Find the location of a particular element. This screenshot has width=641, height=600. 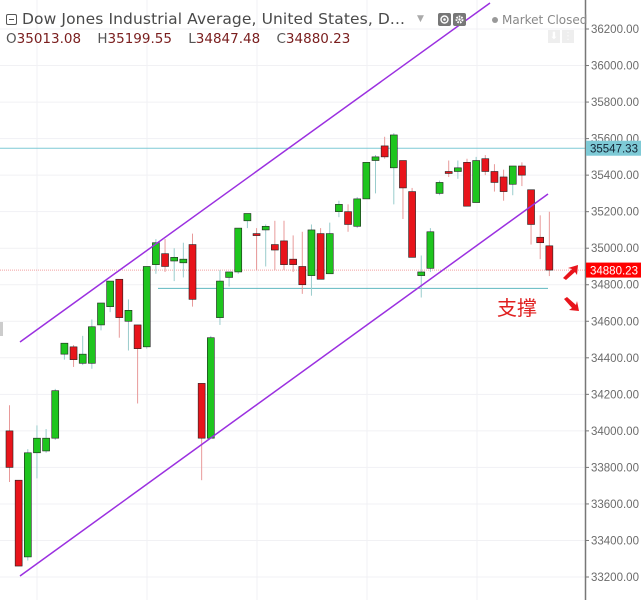

last-price-tag is located at coordinates (613, 270).